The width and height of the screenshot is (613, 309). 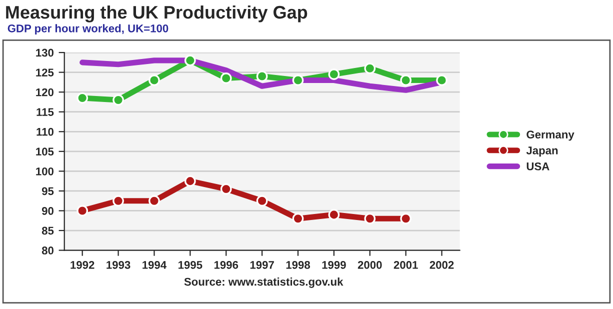 I want to click on y-tick-label: 95, so click(x=48, y=191).